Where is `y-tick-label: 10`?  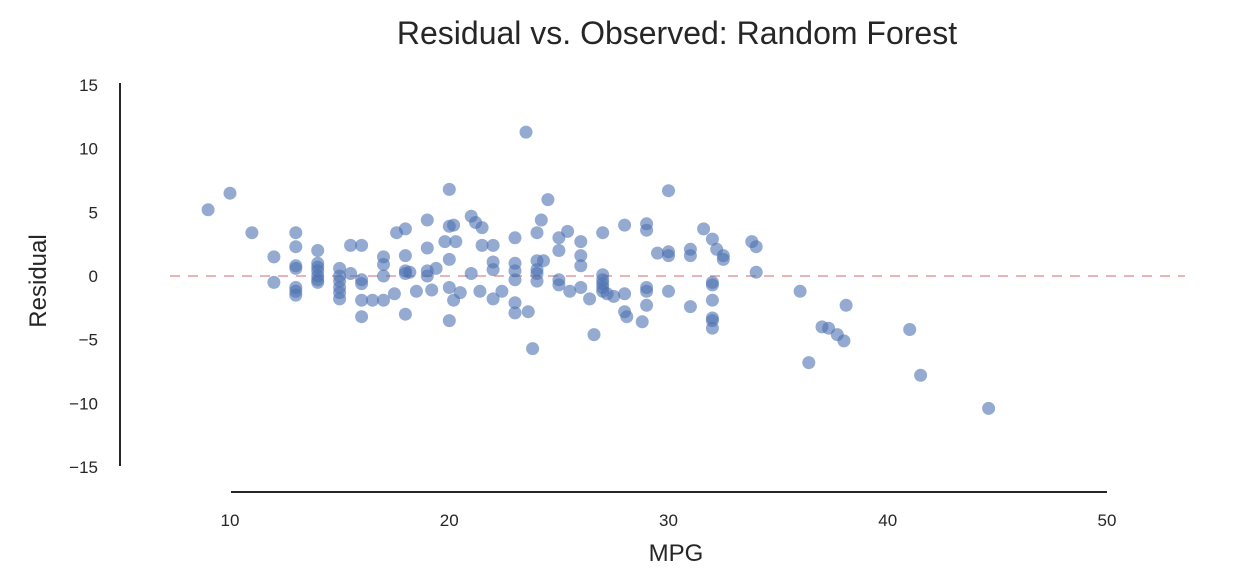
y-tick-label: 10 is located at coordinates (88, 149).